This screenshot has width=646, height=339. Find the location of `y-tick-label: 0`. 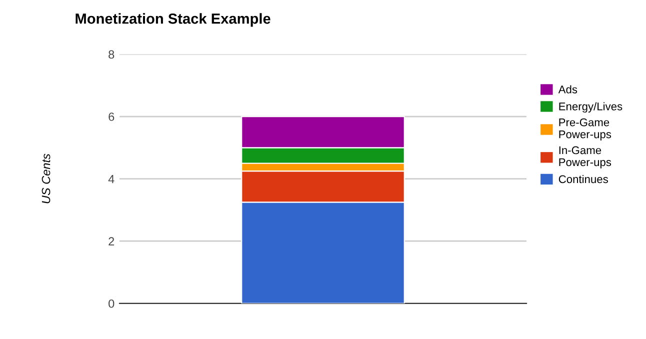

y-tick-label: 0 is located at coordinates (111, 303).